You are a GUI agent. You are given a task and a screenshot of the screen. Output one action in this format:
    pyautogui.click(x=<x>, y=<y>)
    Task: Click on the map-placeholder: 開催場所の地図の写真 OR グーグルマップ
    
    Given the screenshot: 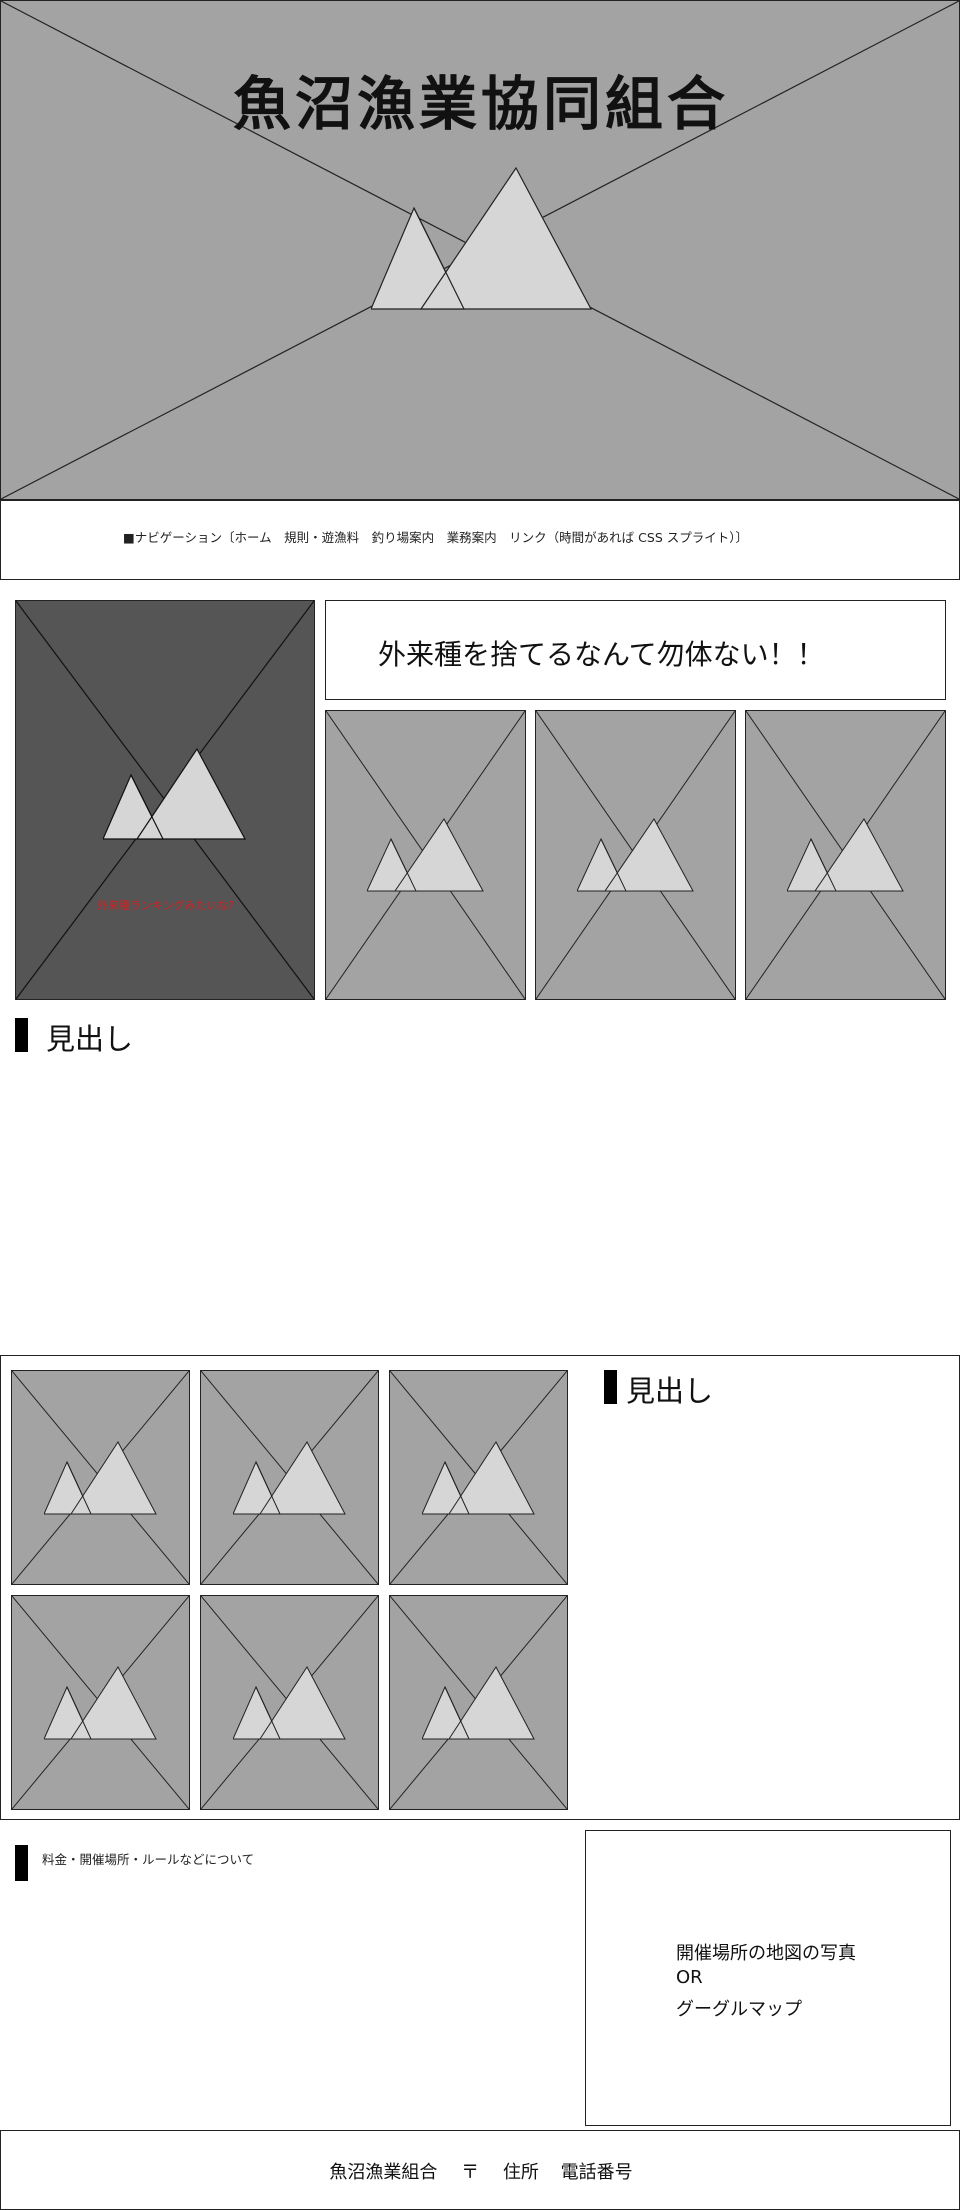 What is the action you would take?
    pyautogui.click(x=768, y=1978)
    